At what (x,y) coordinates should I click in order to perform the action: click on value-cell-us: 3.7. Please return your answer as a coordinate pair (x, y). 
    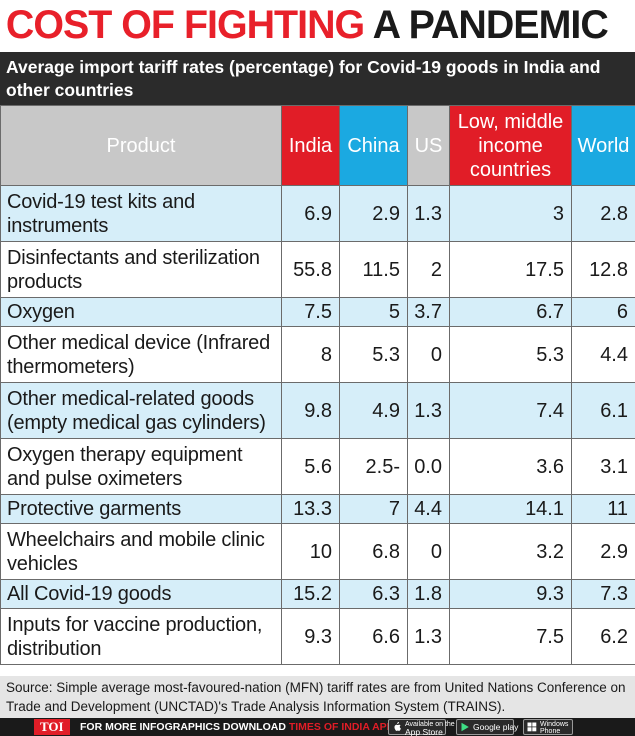
    Looking at the image, I should click on (428, 312).